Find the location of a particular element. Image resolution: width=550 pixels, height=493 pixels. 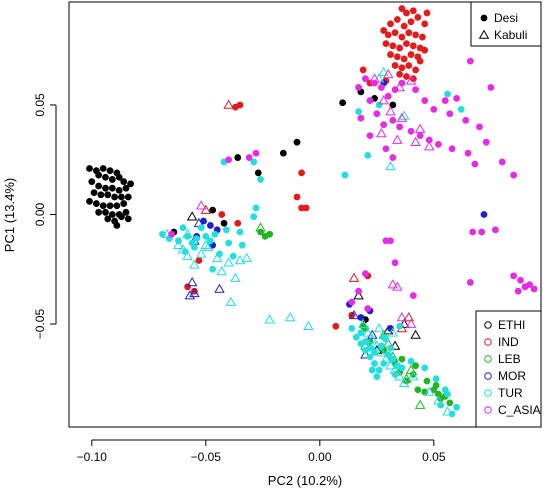

legend-ind-label: IND is located at coordinates (508, 342).